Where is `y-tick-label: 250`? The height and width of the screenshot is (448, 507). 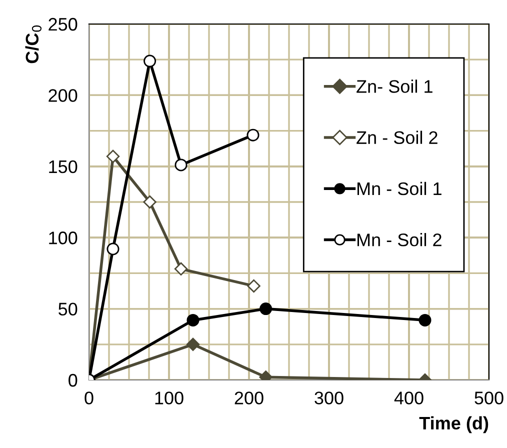
y-tick-label: 250 is located at coordinates (63, 24).